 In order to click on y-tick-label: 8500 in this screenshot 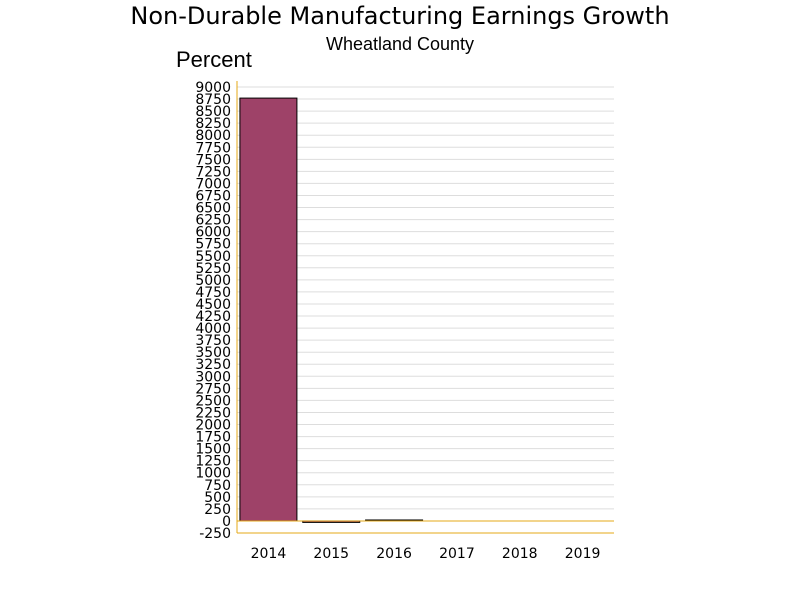, I will do `click(213, 112)`.